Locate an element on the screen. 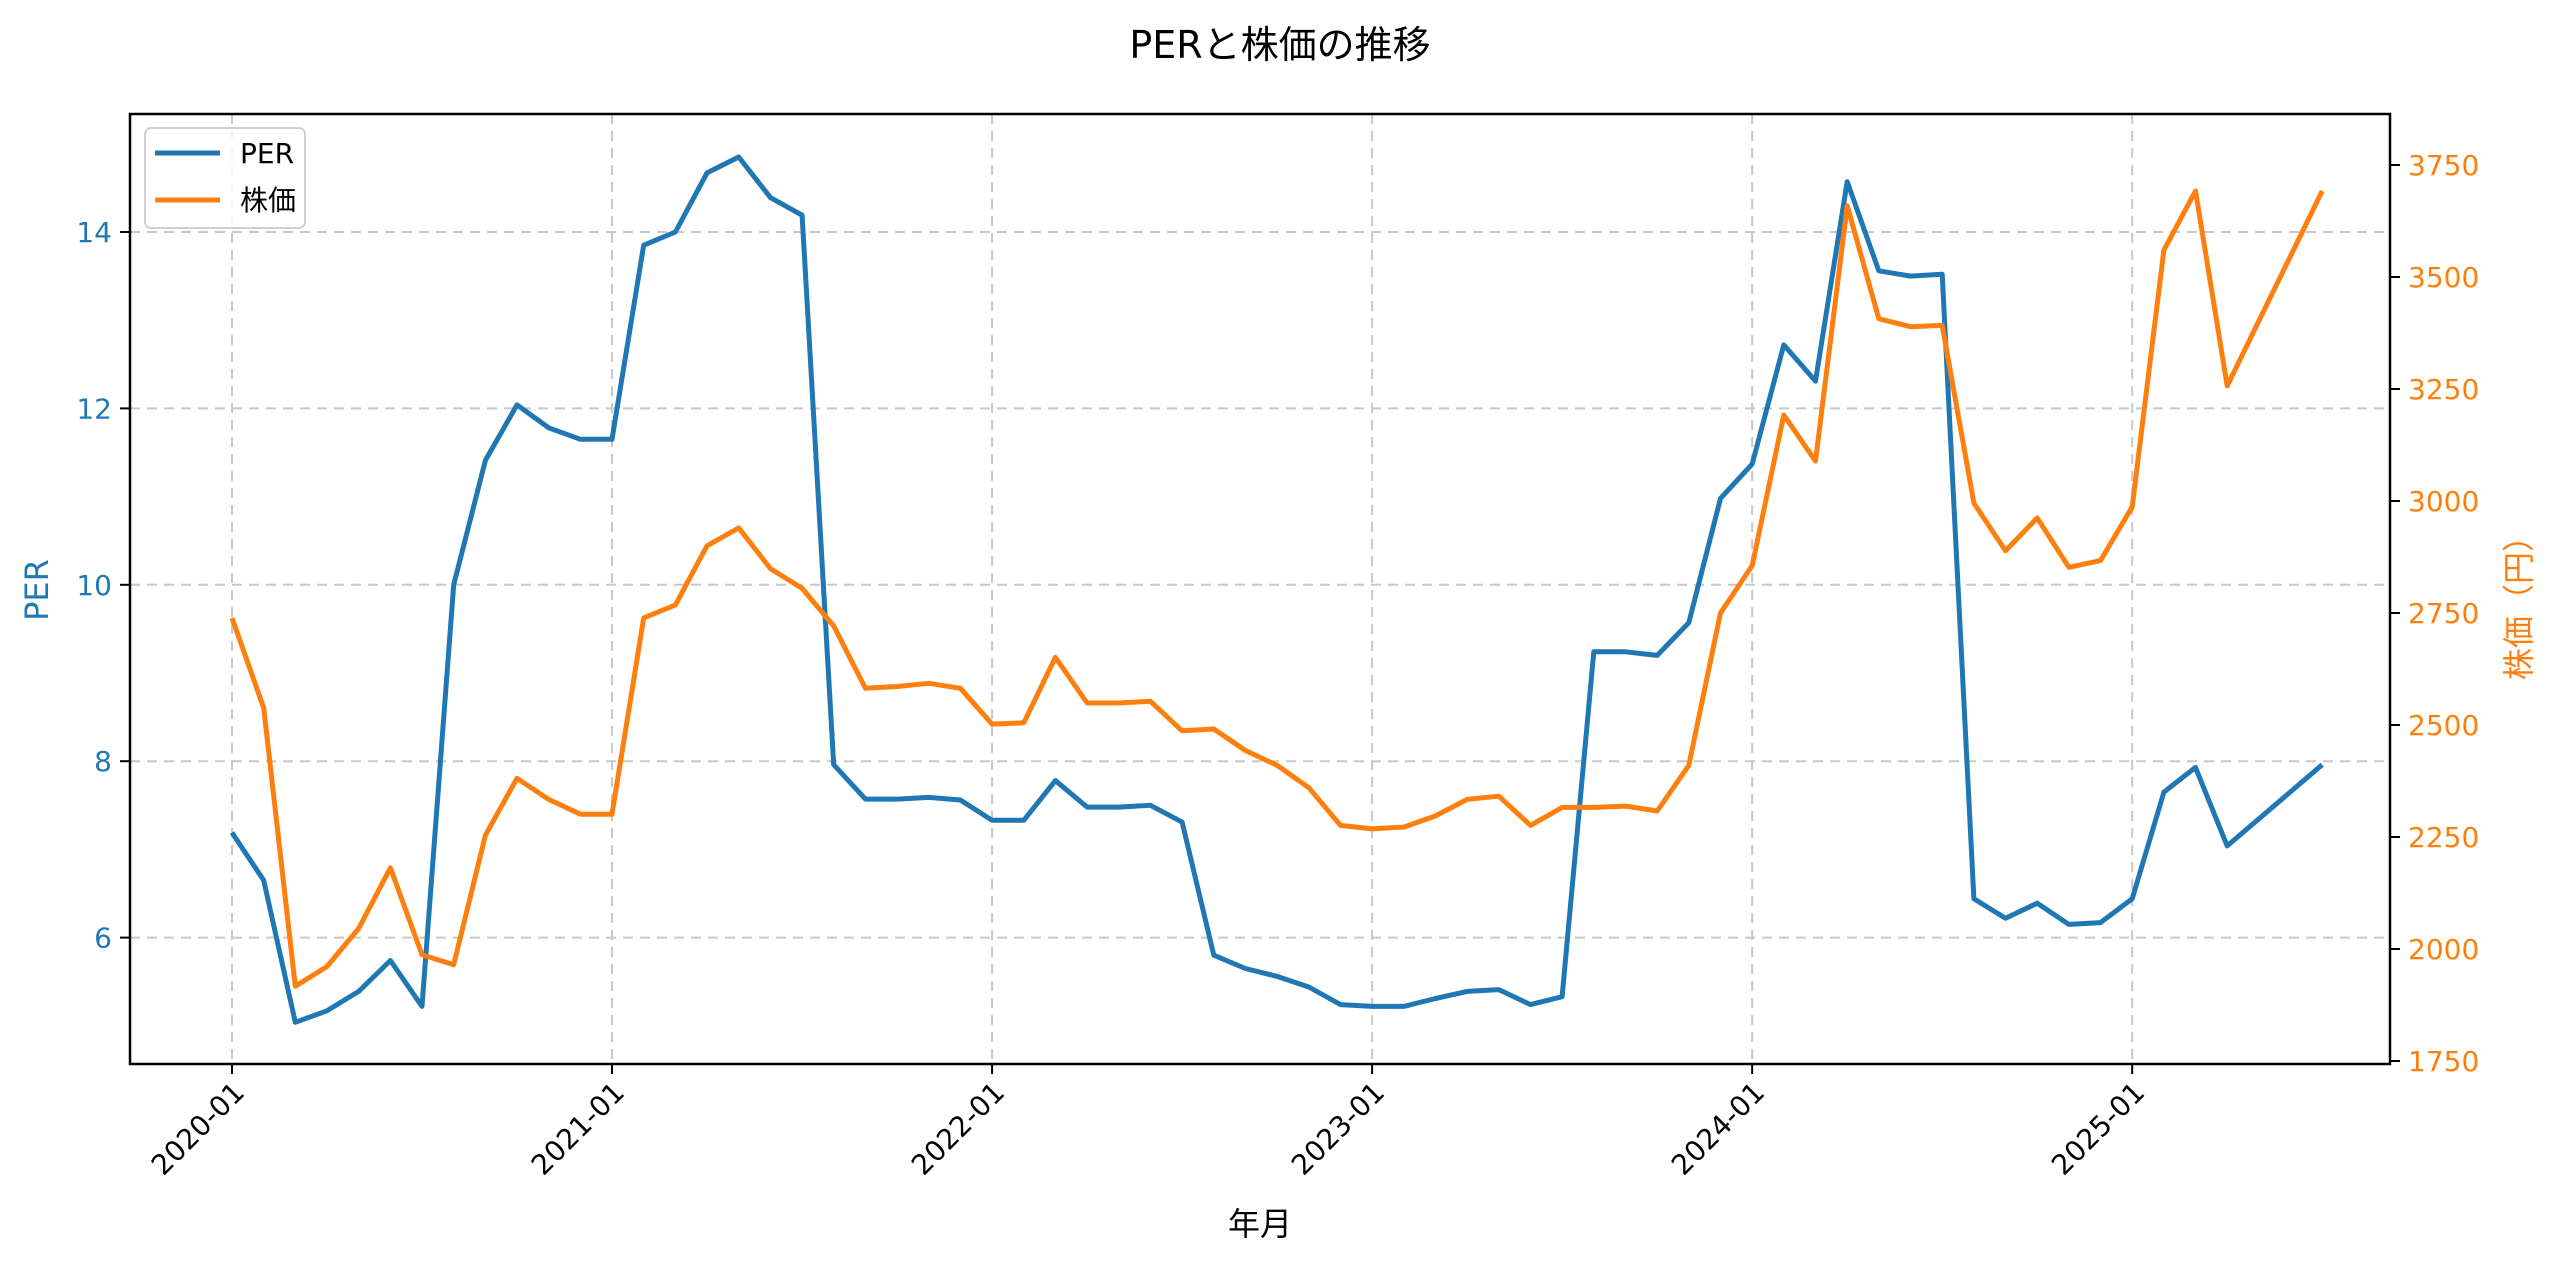 Image resolution: width=2560 pixels, height=1269 pixels. left-tick-label: 14 is located at coordinates (94, 232).